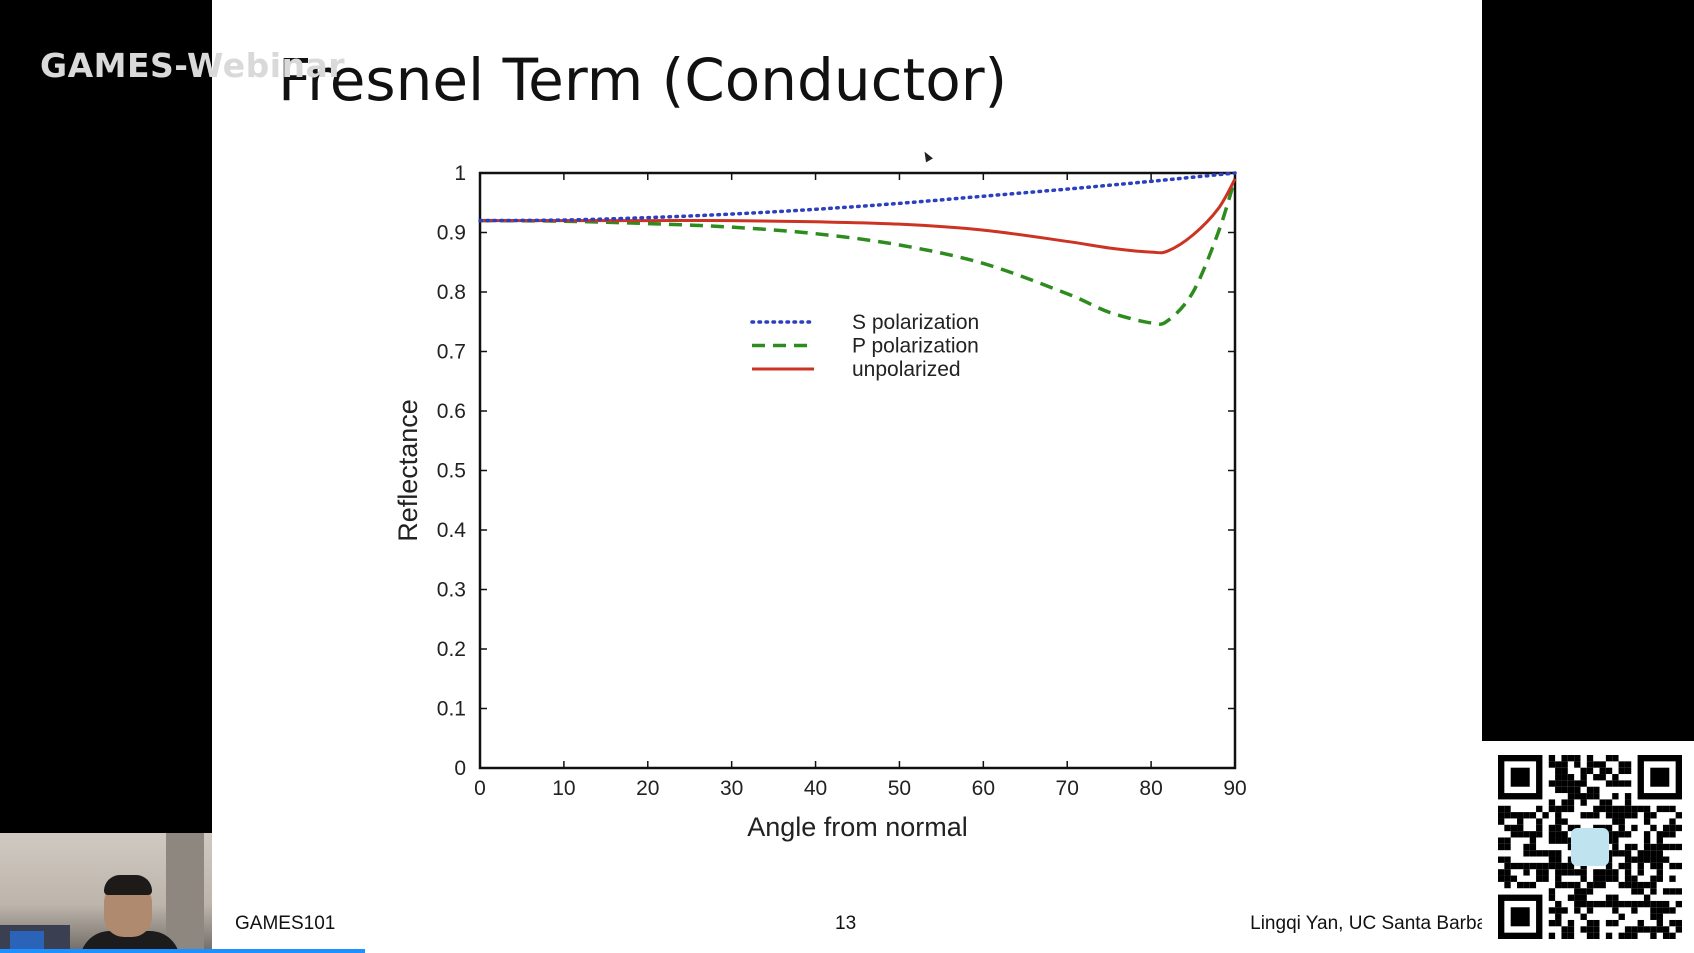 The image size is (1694, 953). Describe the element at coordinates (846, 923) in the screenshot. I see `footer-page-number: 13` at that location.